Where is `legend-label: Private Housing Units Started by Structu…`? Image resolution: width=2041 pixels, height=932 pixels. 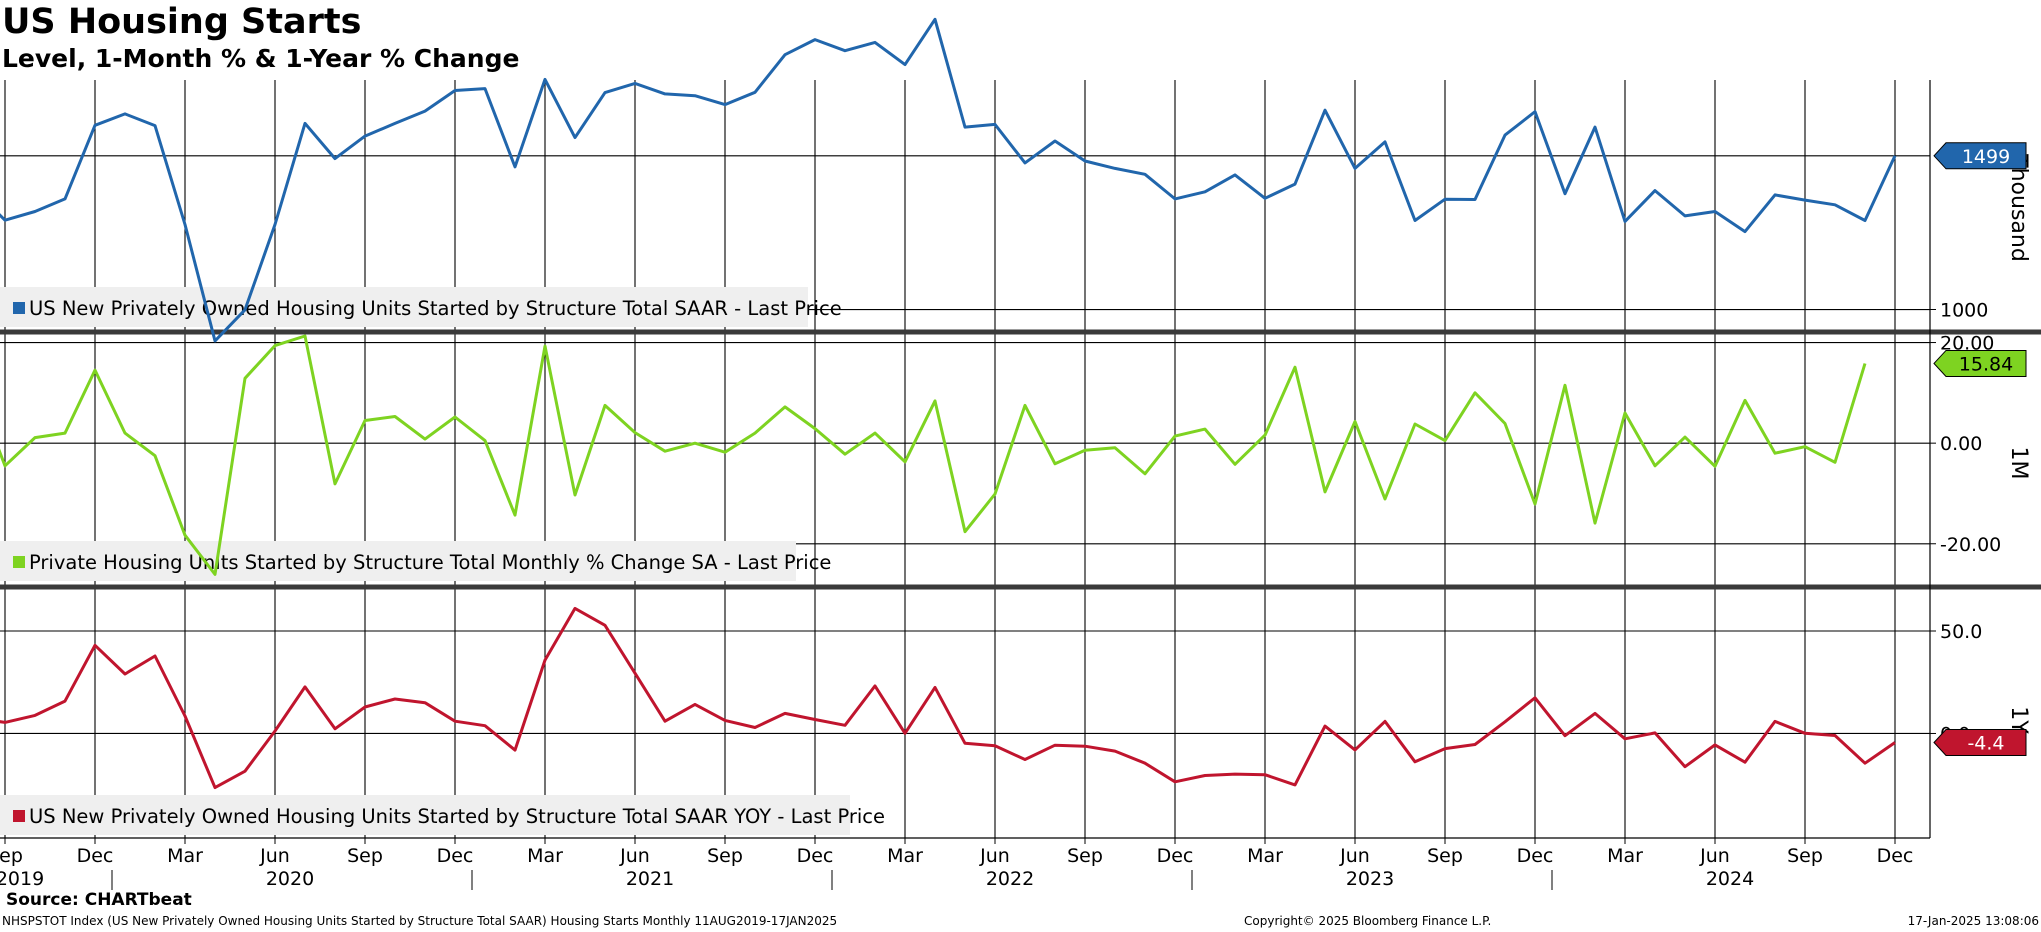
legend-label: Private Housing Units Started by Structu… is located at coordinates (430, 562).